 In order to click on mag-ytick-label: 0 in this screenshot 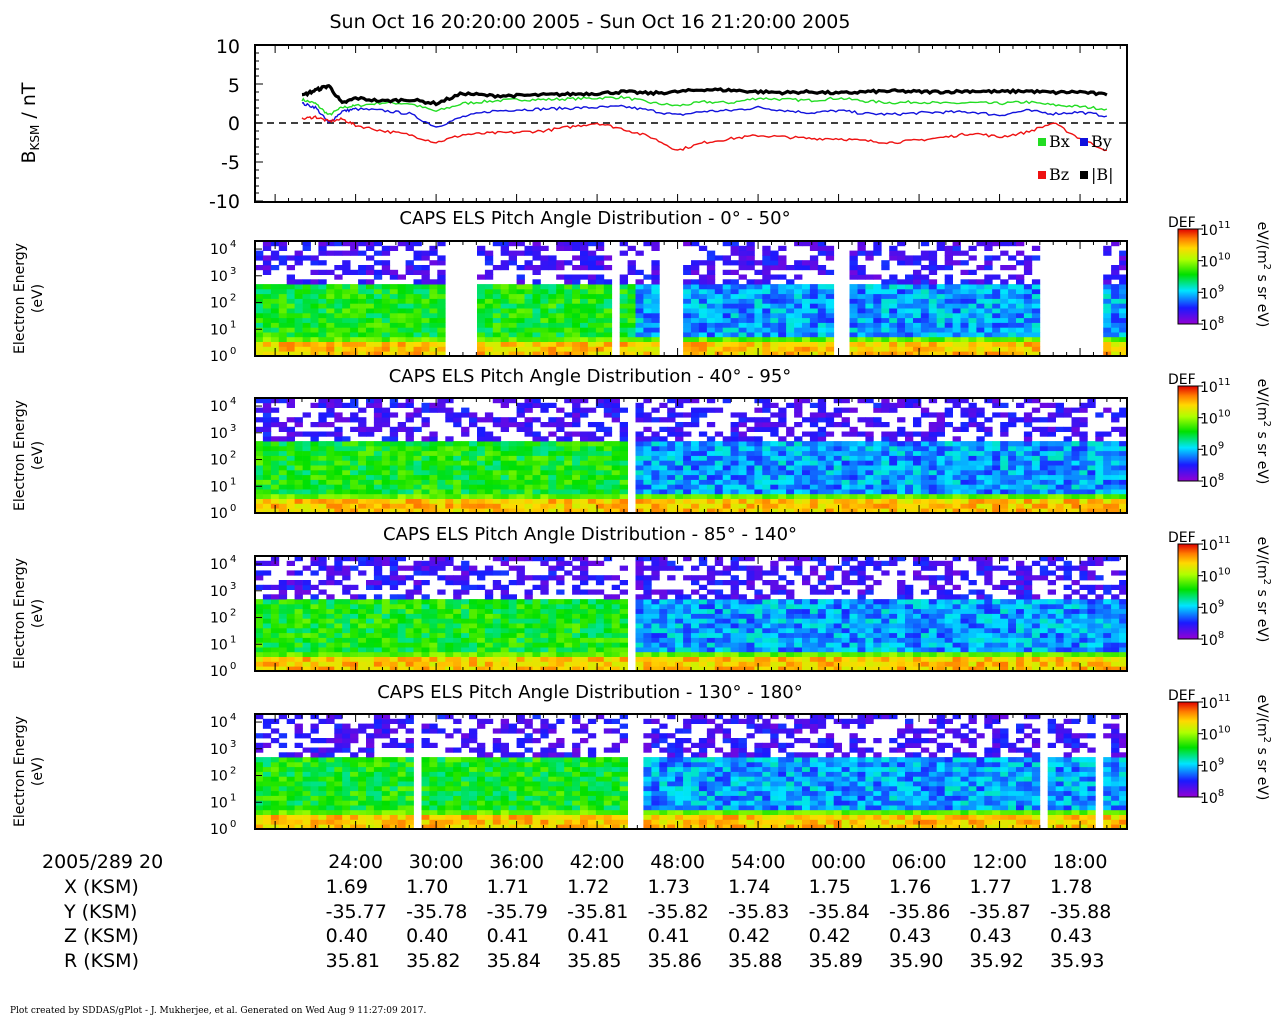, I will do `click(234, 124)`.